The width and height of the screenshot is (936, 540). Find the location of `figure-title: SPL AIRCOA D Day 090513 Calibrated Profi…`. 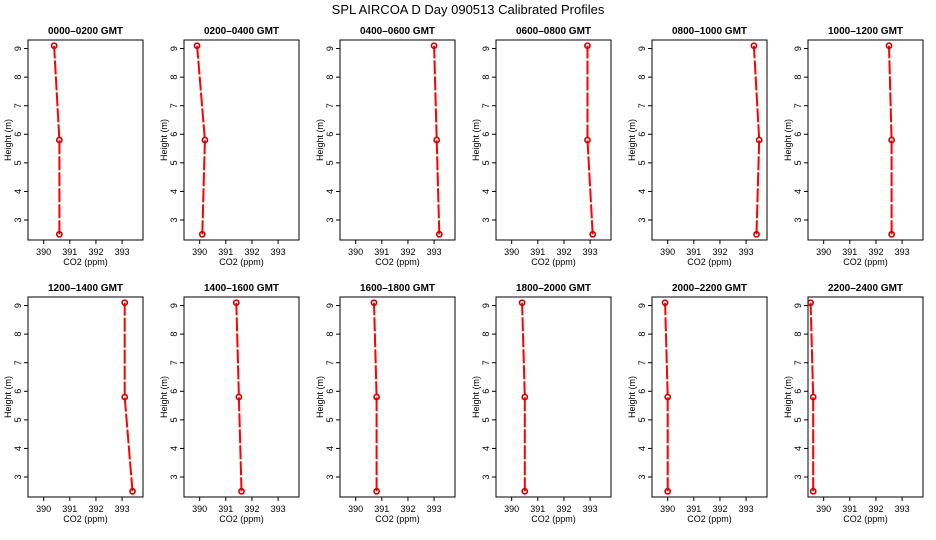

figure-title: SPL AIRCOA D Day 090513 Calibrated Profi… is located at coordinates (468, 9).